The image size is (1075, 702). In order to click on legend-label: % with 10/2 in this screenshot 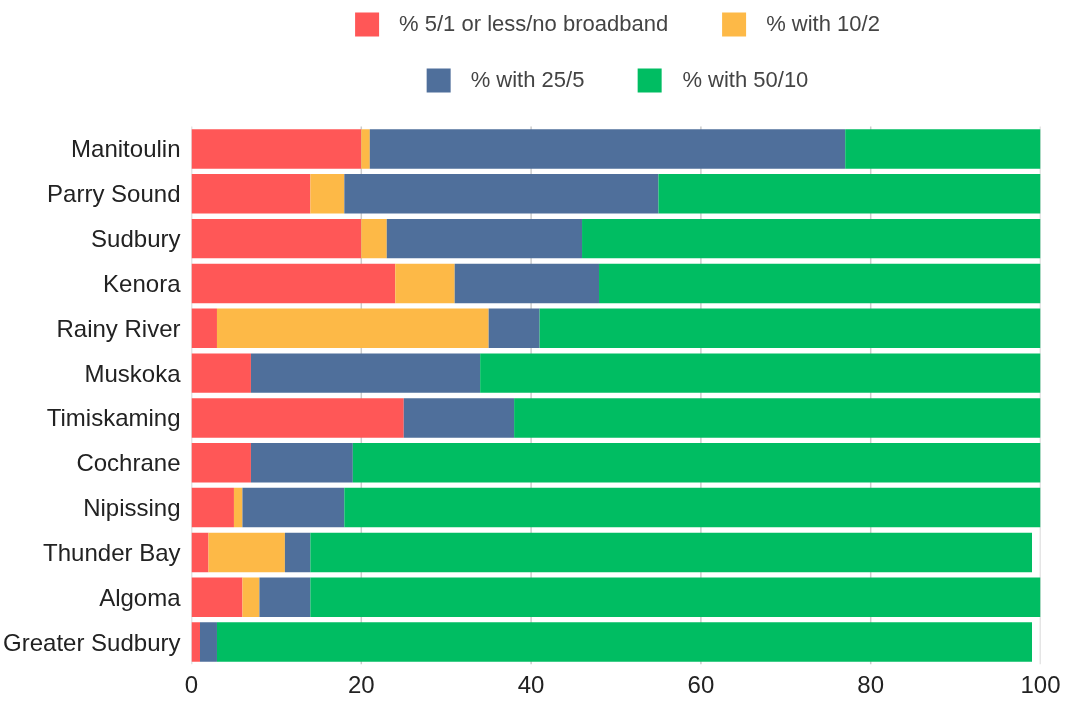, I will do `click(823, 24)`.